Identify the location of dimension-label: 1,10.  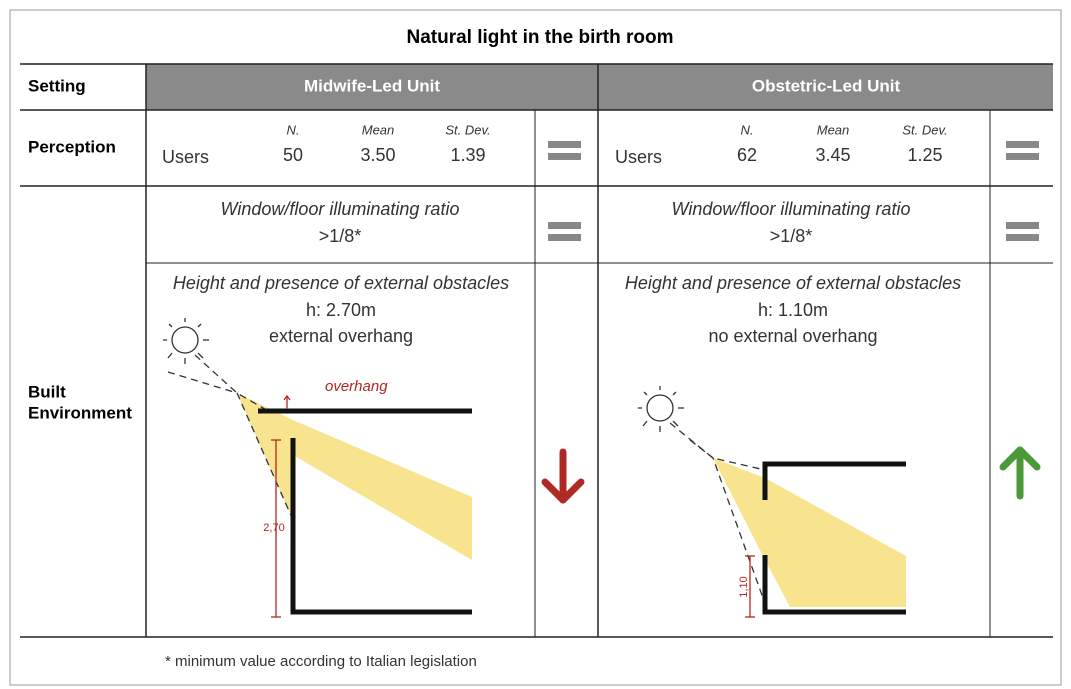
(744, 586).